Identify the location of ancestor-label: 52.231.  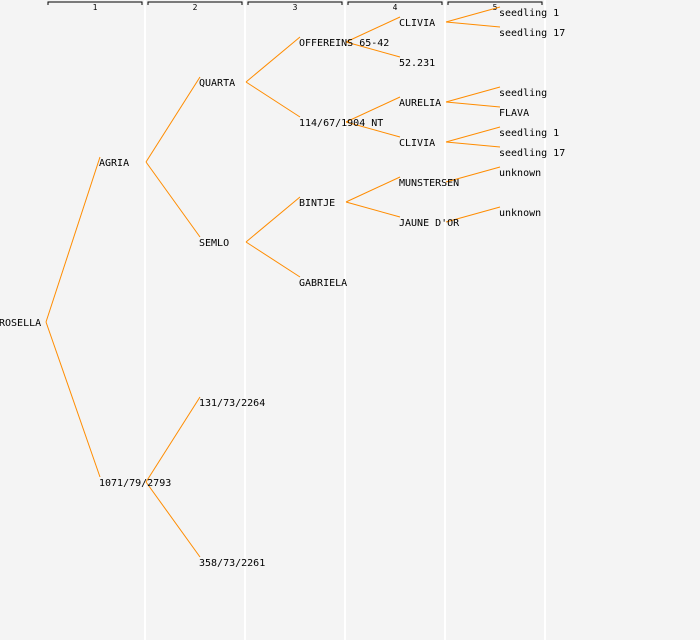
(417, 63).